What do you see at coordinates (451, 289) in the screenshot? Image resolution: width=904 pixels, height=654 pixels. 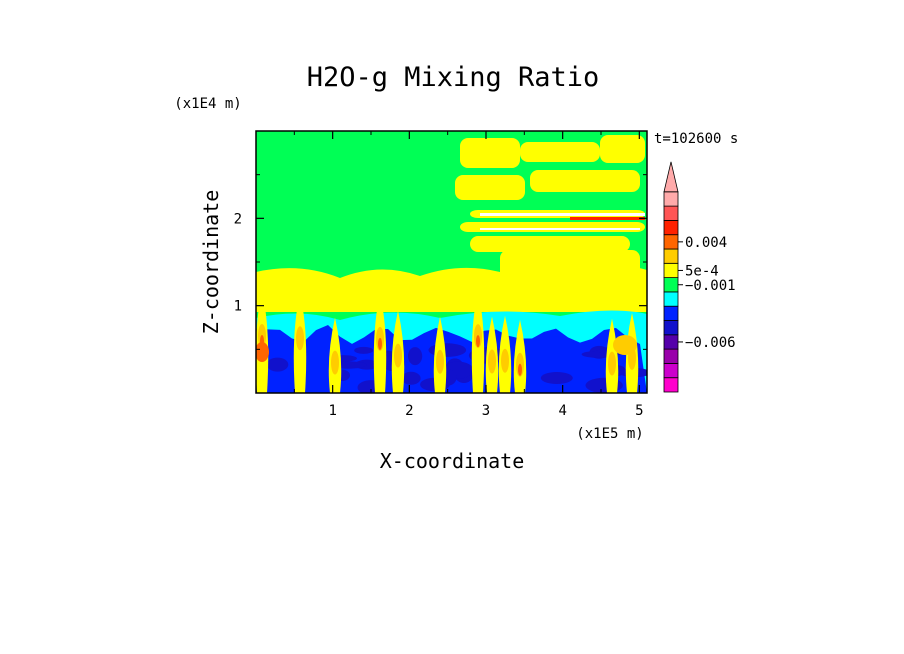 I see `cloud-layer` at bounding box center [451, 289].